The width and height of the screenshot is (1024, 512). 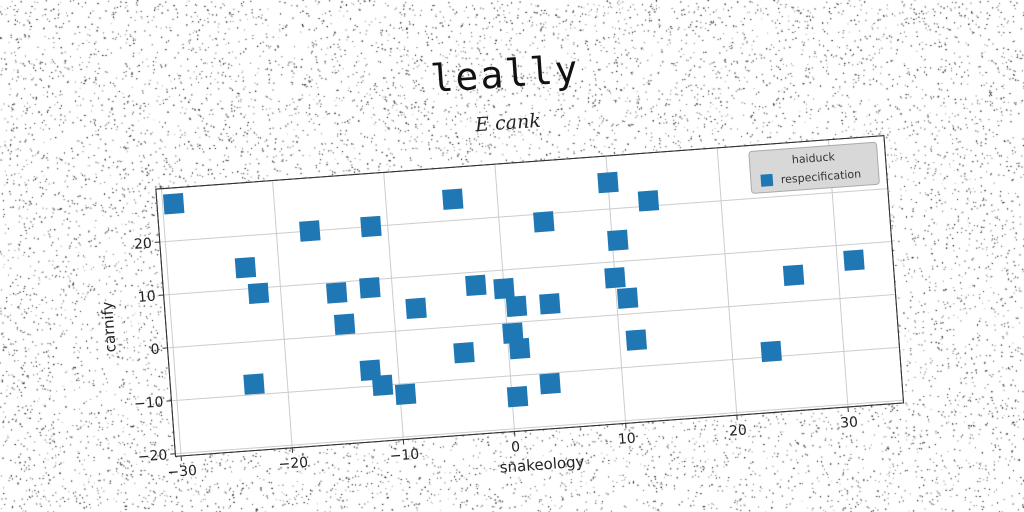 What do you see at coordinates (293, 464) in the screenshot?
I see `x-tick-label: −20` at bounding box center [293, 464].